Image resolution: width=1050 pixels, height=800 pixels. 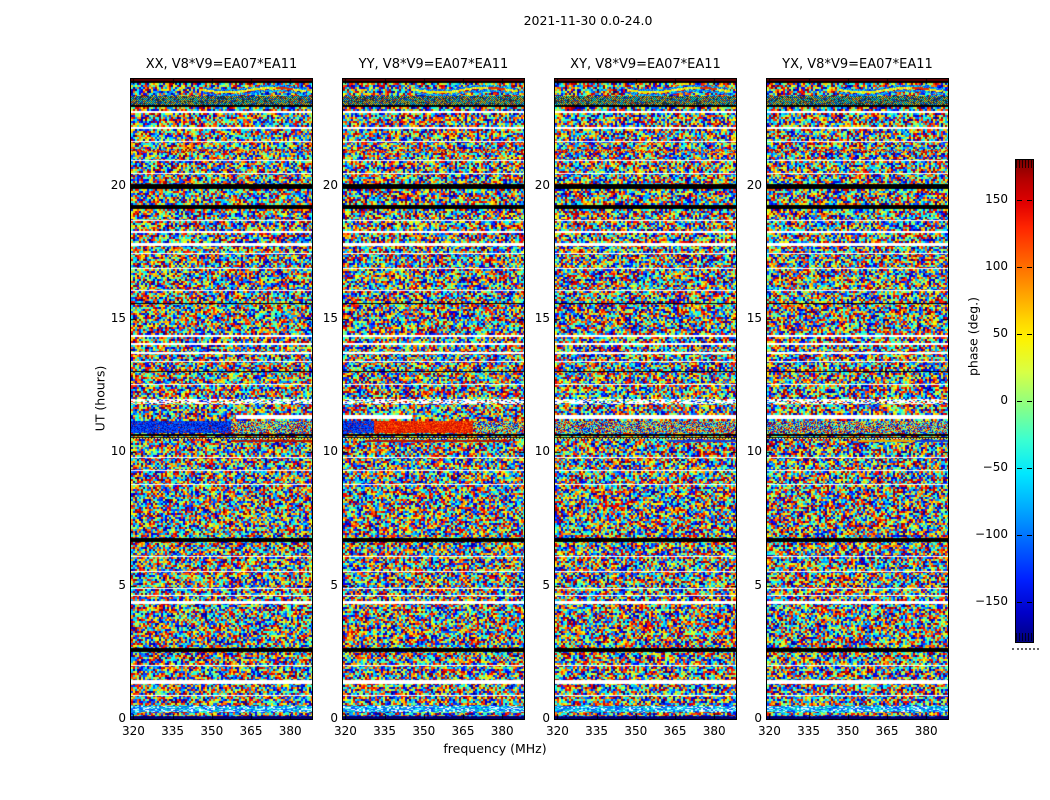 What do you see at coordinates (996, 266) in the screenshot?
I see `colorbar-tick-label: 100` at bounding box center [996, 266].